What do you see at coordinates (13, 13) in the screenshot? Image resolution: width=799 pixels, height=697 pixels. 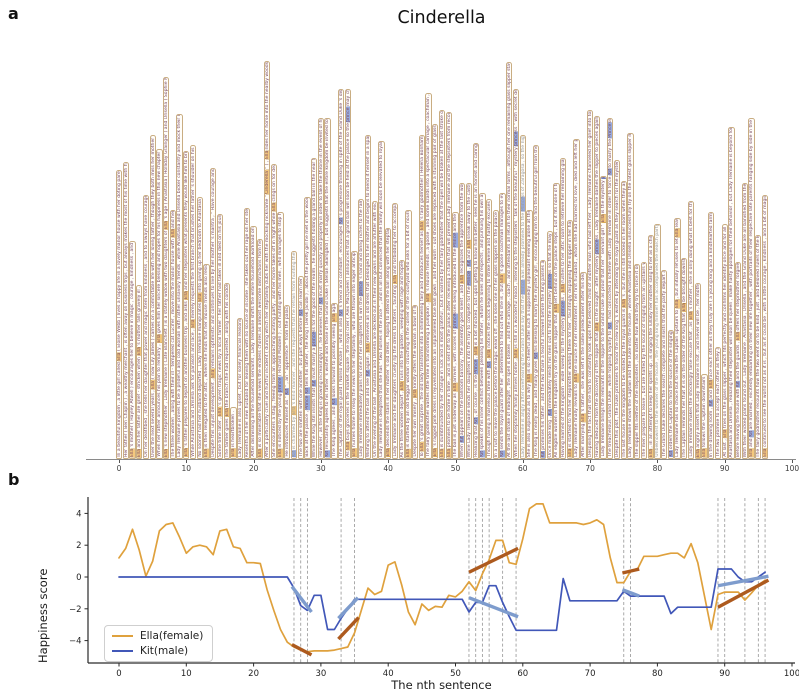 I see `panel-a-label: a` at bounding box center [13, 13].